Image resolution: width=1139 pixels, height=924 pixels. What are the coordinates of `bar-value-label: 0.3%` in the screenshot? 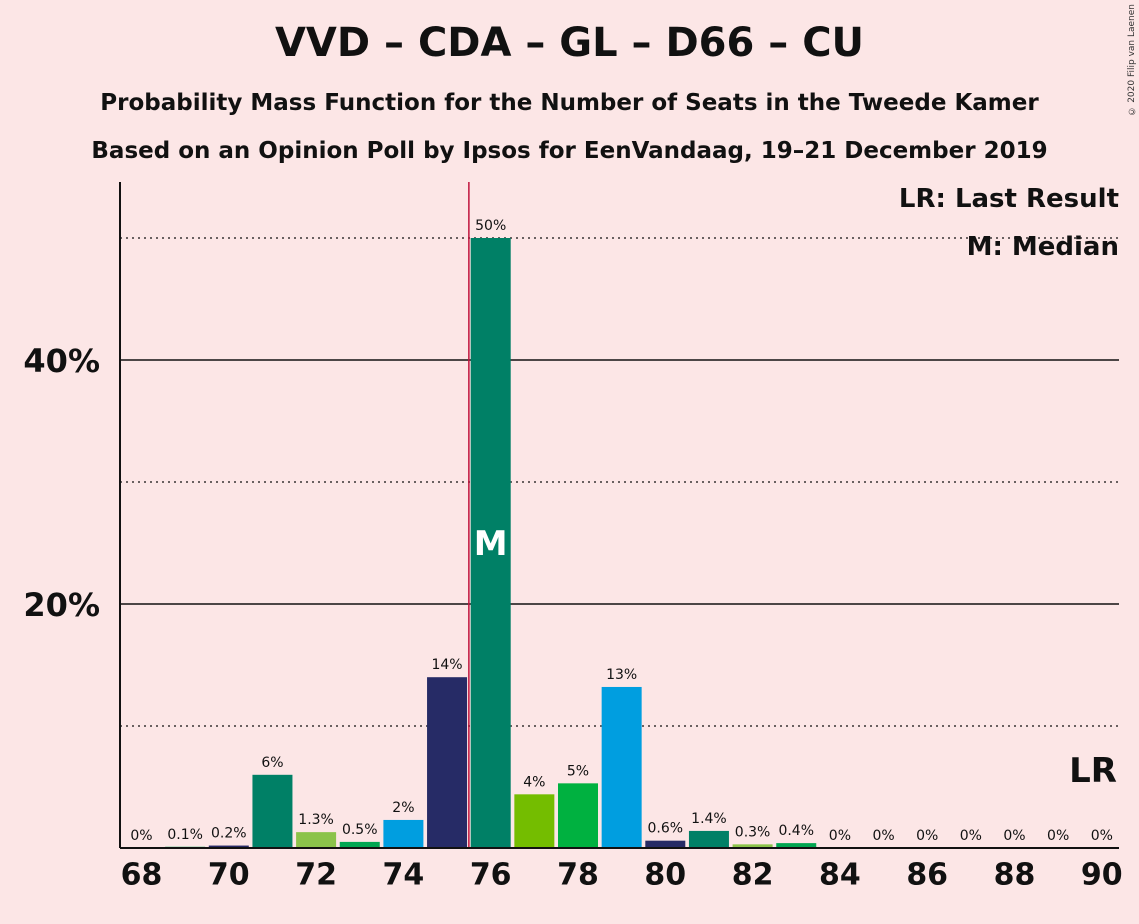 It's located at (753, 832).